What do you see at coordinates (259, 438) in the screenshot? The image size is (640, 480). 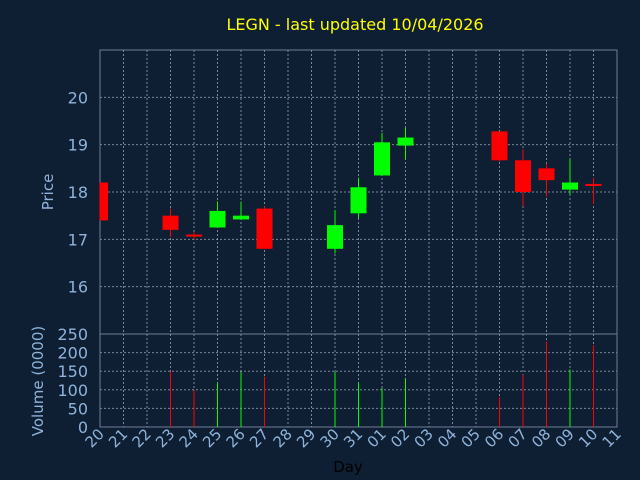 I see `x-tick-label: 27` at bounding box center [259, 438].